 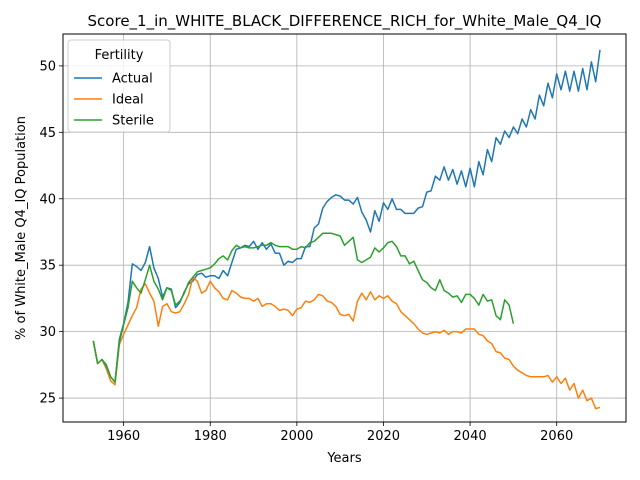 I want to click on y-tick-label: 40, so click(x=47, y=199).